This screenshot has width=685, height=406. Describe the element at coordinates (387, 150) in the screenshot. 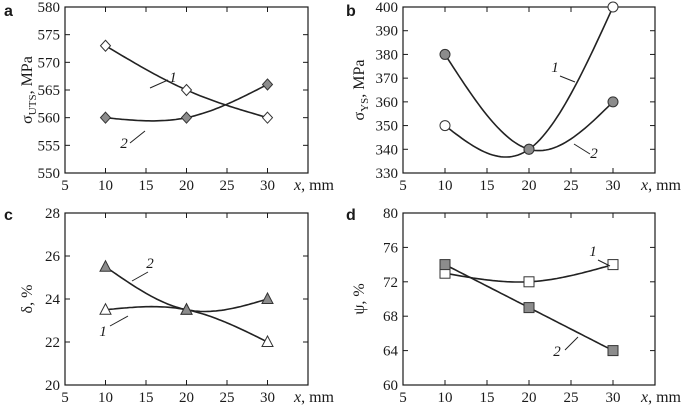

I see `y-tick-label: 340` at that location.